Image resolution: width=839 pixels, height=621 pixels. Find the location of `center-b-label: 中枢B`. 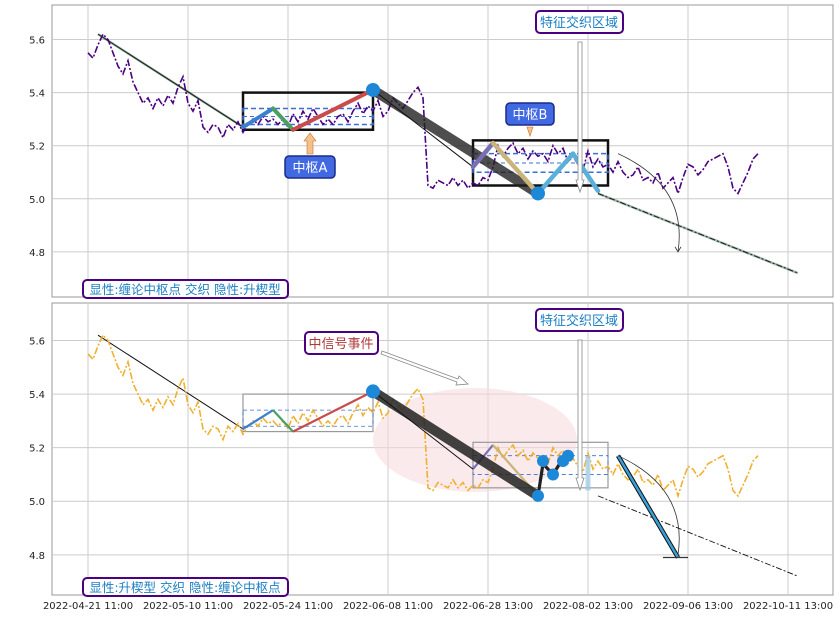

center-b-label: 中枢B is located at coordinates (530, 115).